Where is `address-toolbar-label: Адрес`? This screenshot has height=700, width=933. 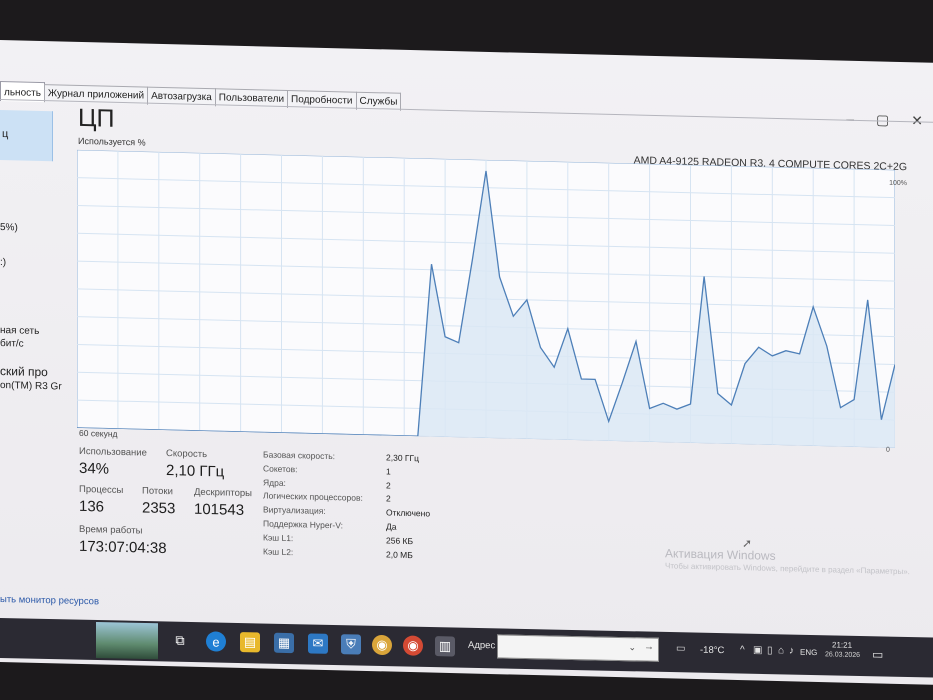
address-toolbar-label: Адрес is located at coordinates (482, 645).